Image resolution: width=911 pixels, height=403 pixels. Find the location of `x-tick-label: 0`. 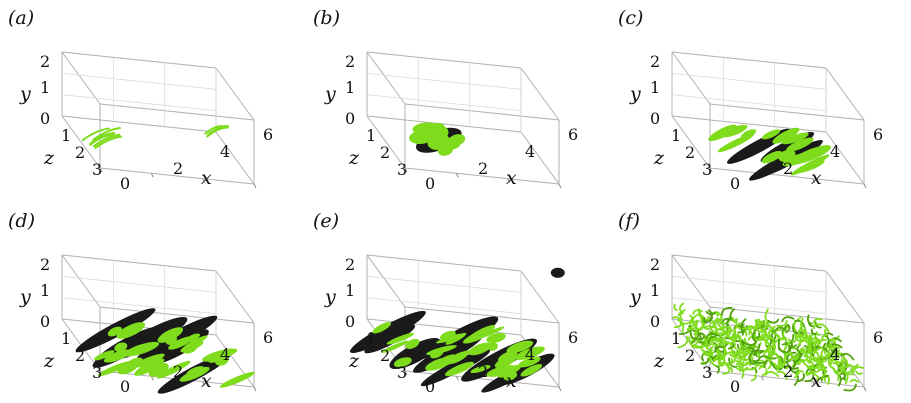

x-tick-label: 0 is located at coordinates (430, 183).